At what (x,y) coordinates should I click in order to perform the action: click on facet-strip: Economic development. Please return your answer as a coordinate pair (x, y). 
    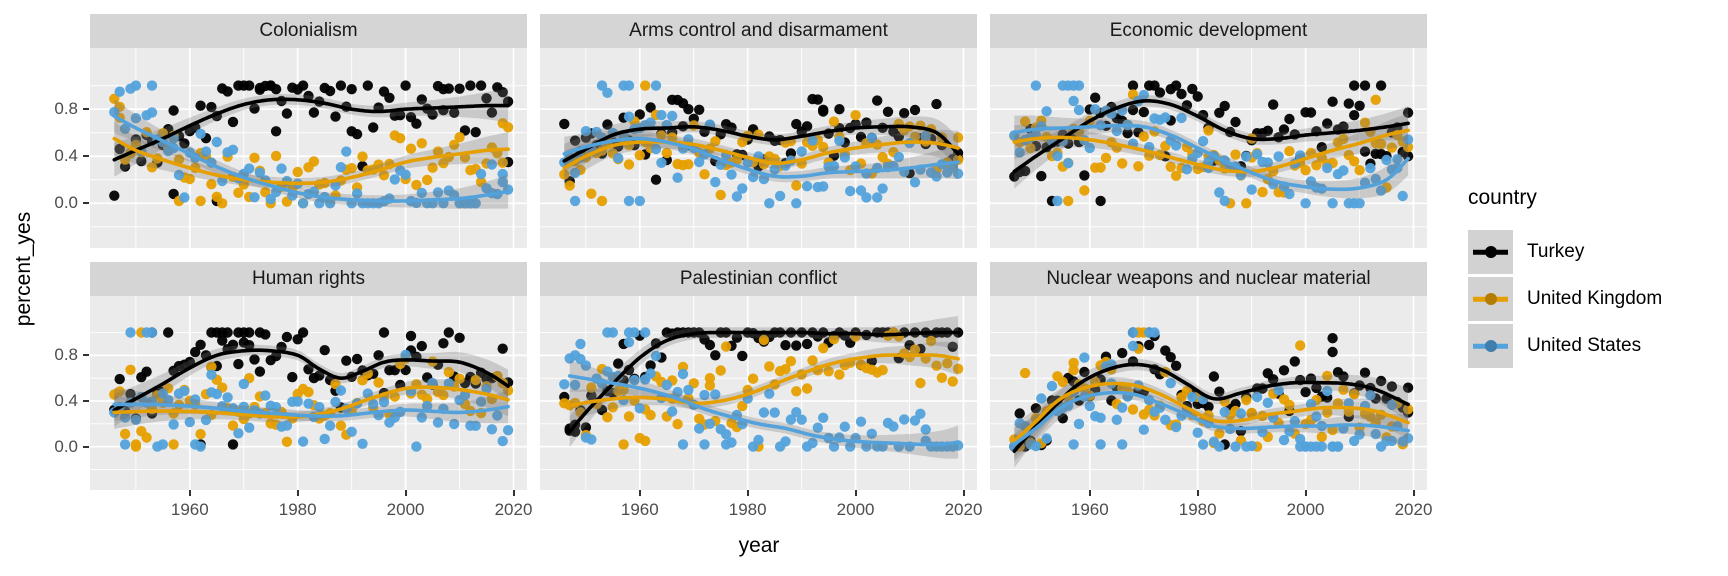
    Looking at the image, I should click on (1208, 31).